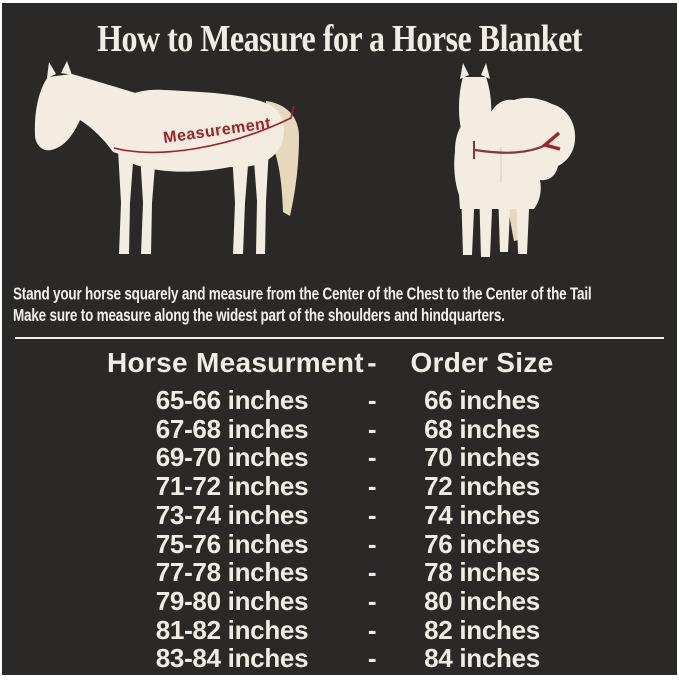  I want to click on horse-side-body, so click(196, 130).